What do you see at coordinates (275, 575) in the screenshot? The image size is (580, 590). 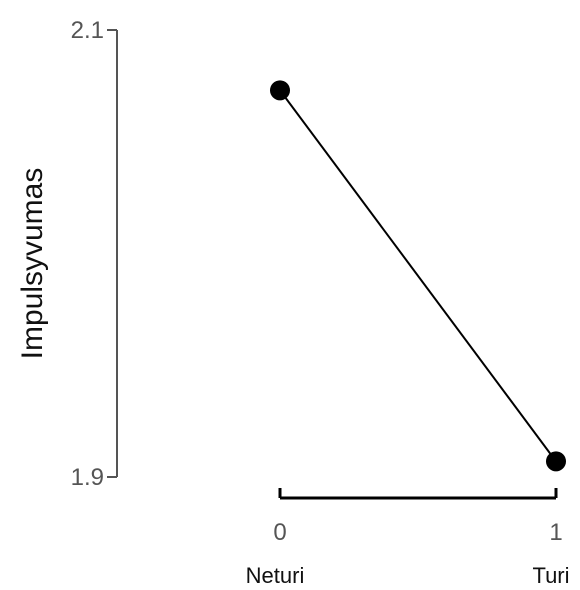 I see `x-category-label-neturi: Neturi` at bounding box center [275, 575].